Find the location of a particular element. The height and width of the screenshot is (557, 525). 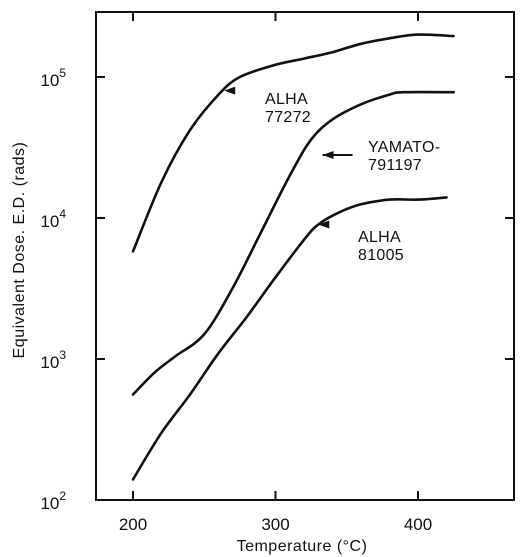

y-tick-label: 10⁴ is located at coordinates (53, 219).